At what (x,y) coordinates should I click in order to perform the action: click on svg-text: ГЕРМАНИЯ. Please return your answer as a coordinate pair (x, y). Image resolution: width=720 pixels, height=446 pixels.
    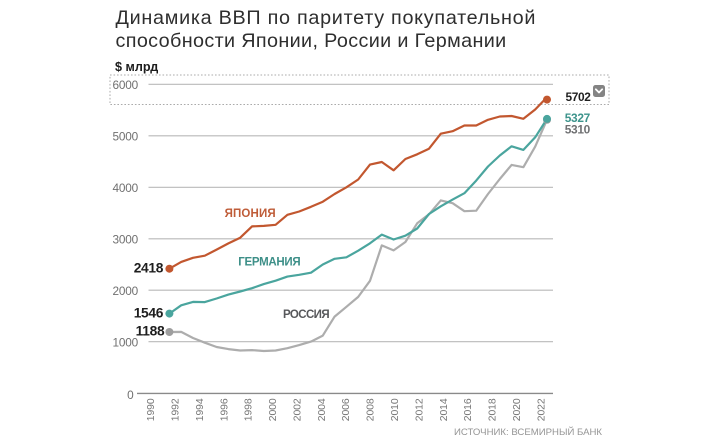
    Looking at the image, I should click on (269, 262).